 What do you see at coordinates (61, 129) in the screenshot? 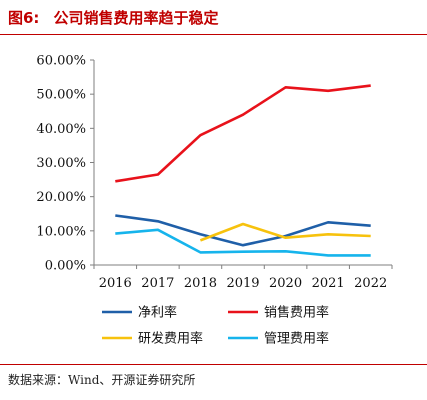
I see `y-tick-label: 40.00%` at bounding box center [61, 129].